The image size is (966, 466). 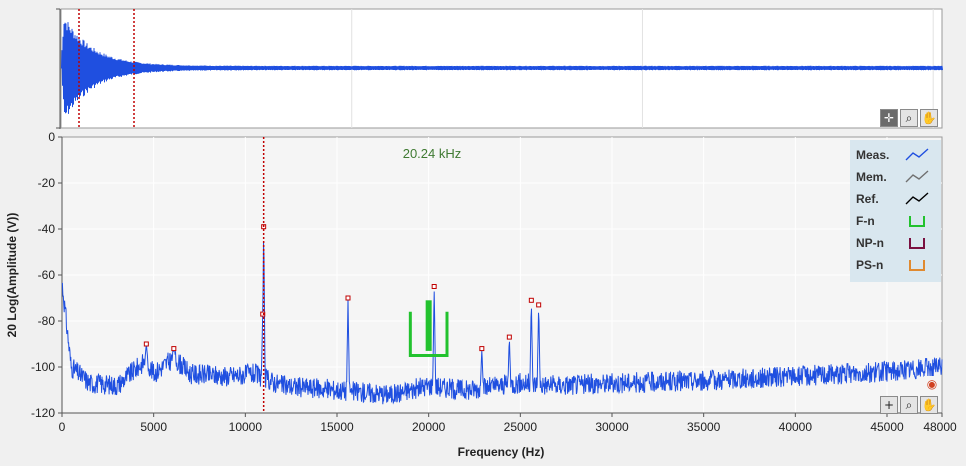 What do you see at coordinates (62, 427) in the screenshot?
I see `x-tick-label: 0` at bounding box center [62, 427].